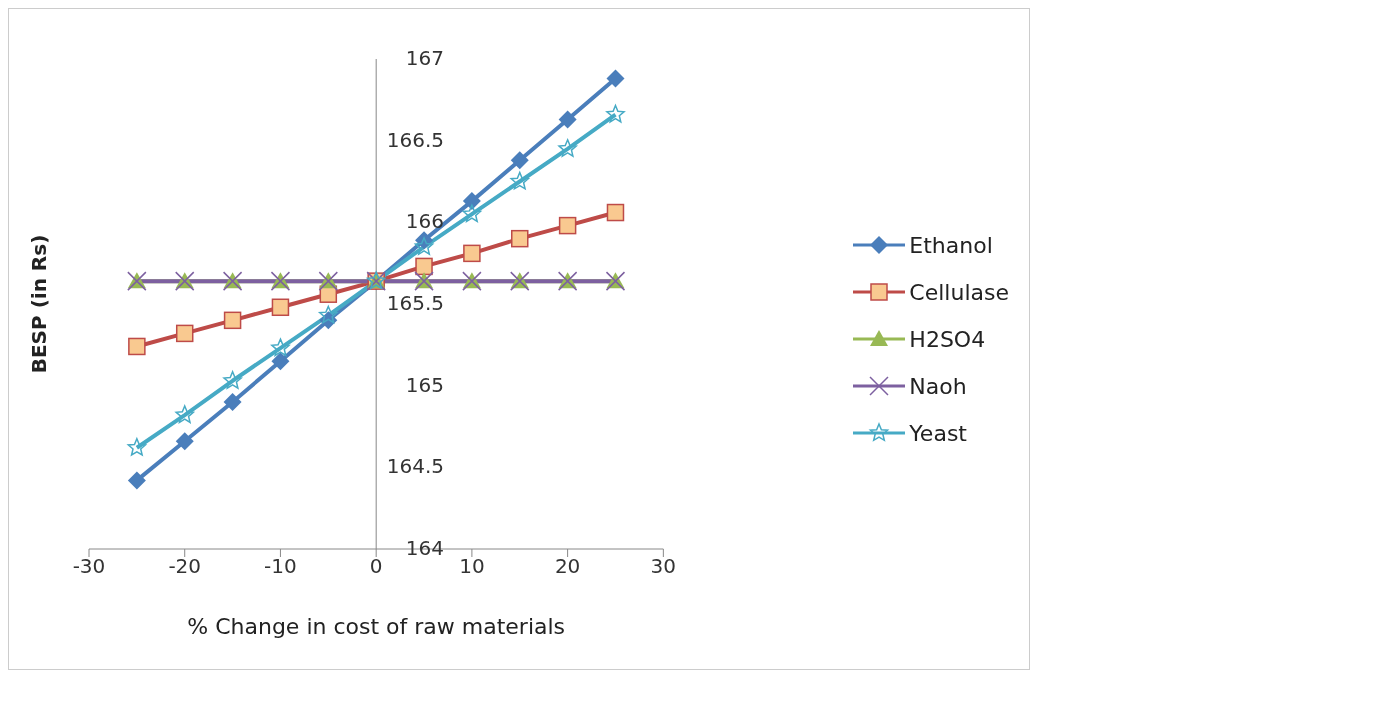  Describe the element at coordinates (415, 139) in the screenshot. I see `y-tick-label: 166.5` at that location.